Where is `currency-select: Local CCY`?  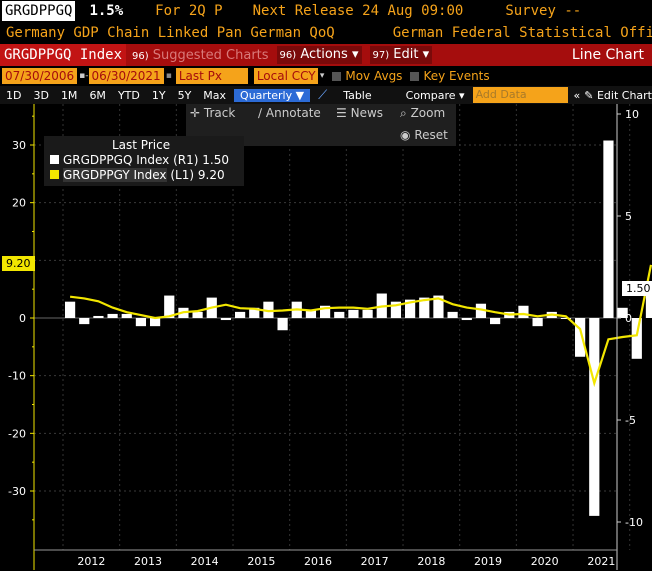
currency-select: Local CCY is located at coordinates (285, 76).